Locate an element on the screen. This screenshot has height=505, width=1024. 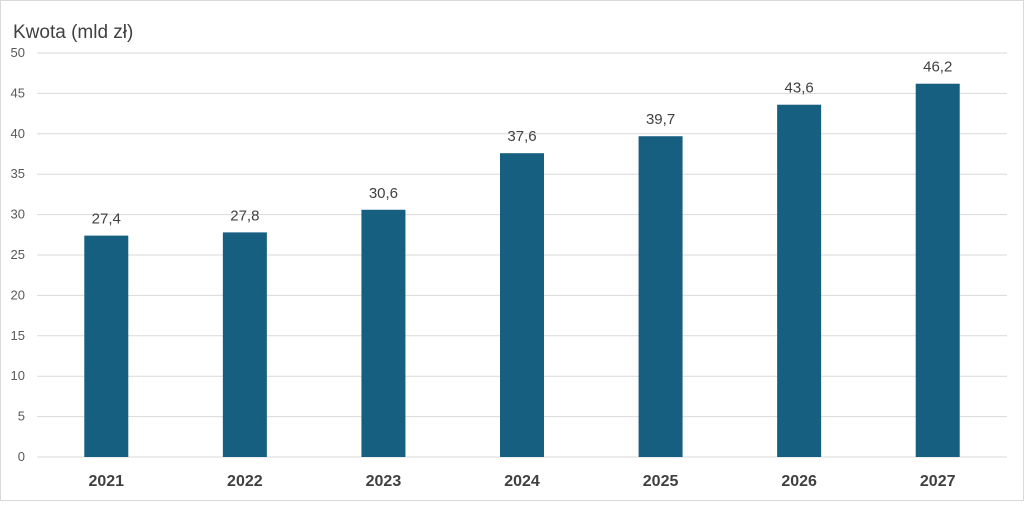
data-label: 27,4 is located at coordinates (106, 219).